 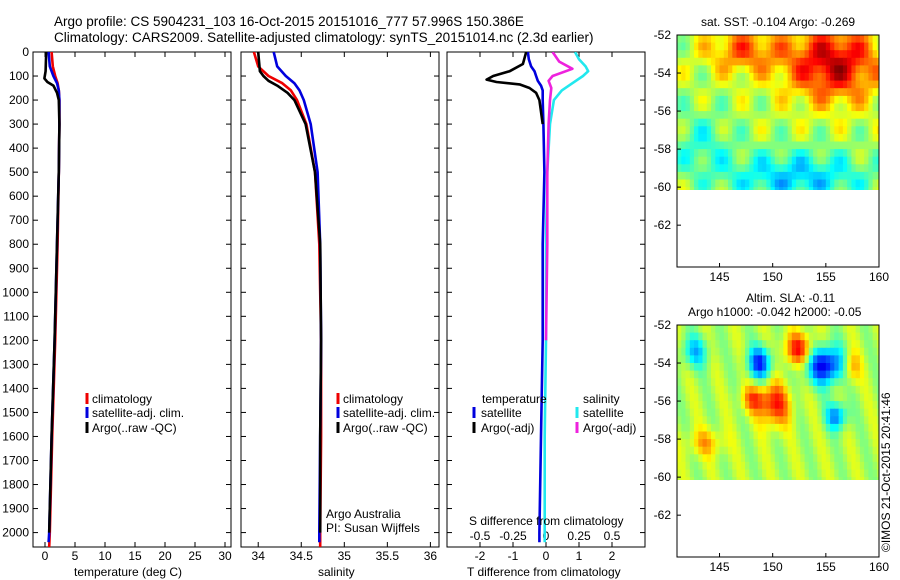 What do you see at coordinates (302, 556) in the screenshot?
I see `x-tick-label: 34.5` at bounding box center [302, 556].